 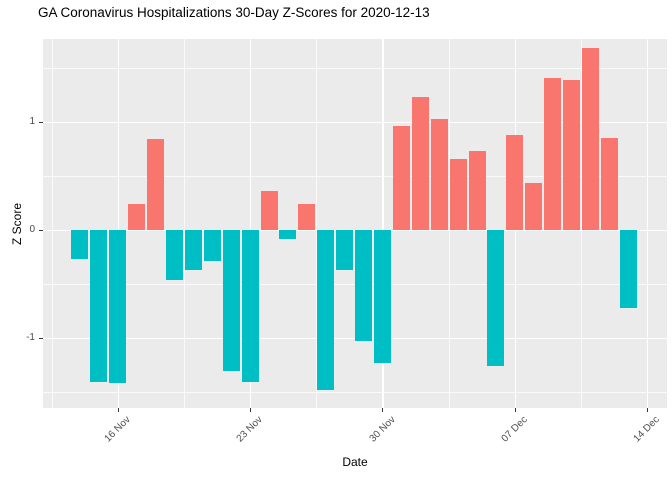 What do you see at coordinates (30, 337) in the screenshot?
I see `y-tick-label: -1` at bounding box center [30, 337].